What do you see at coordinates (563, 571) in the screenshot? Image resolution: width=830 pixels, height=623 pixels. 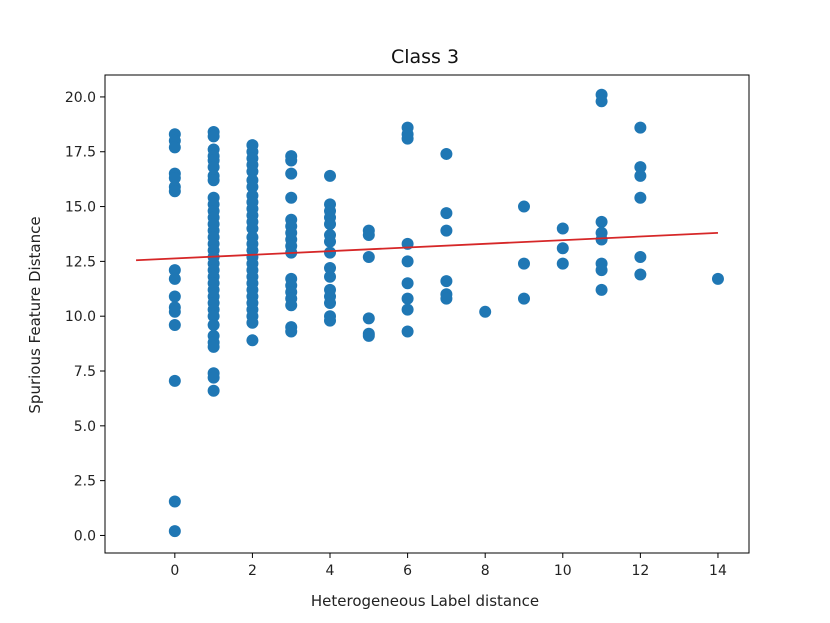 I see `x-tick-label: 10` at bounding box center [563, 571].